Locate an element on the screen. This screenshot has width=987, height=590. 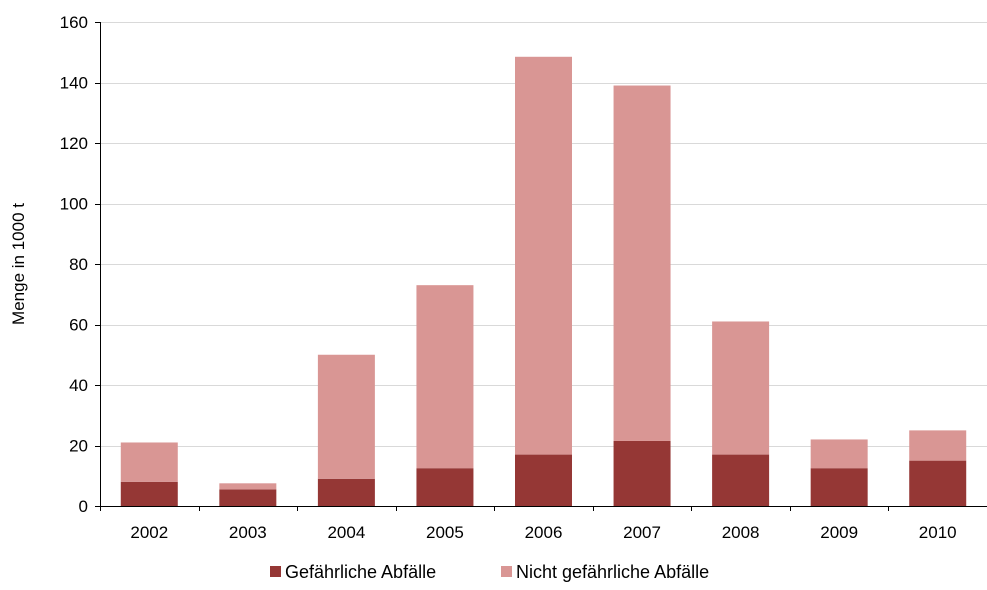
bar-nicht-gefaehrlich-2007 is located at coordinates (642, 263).